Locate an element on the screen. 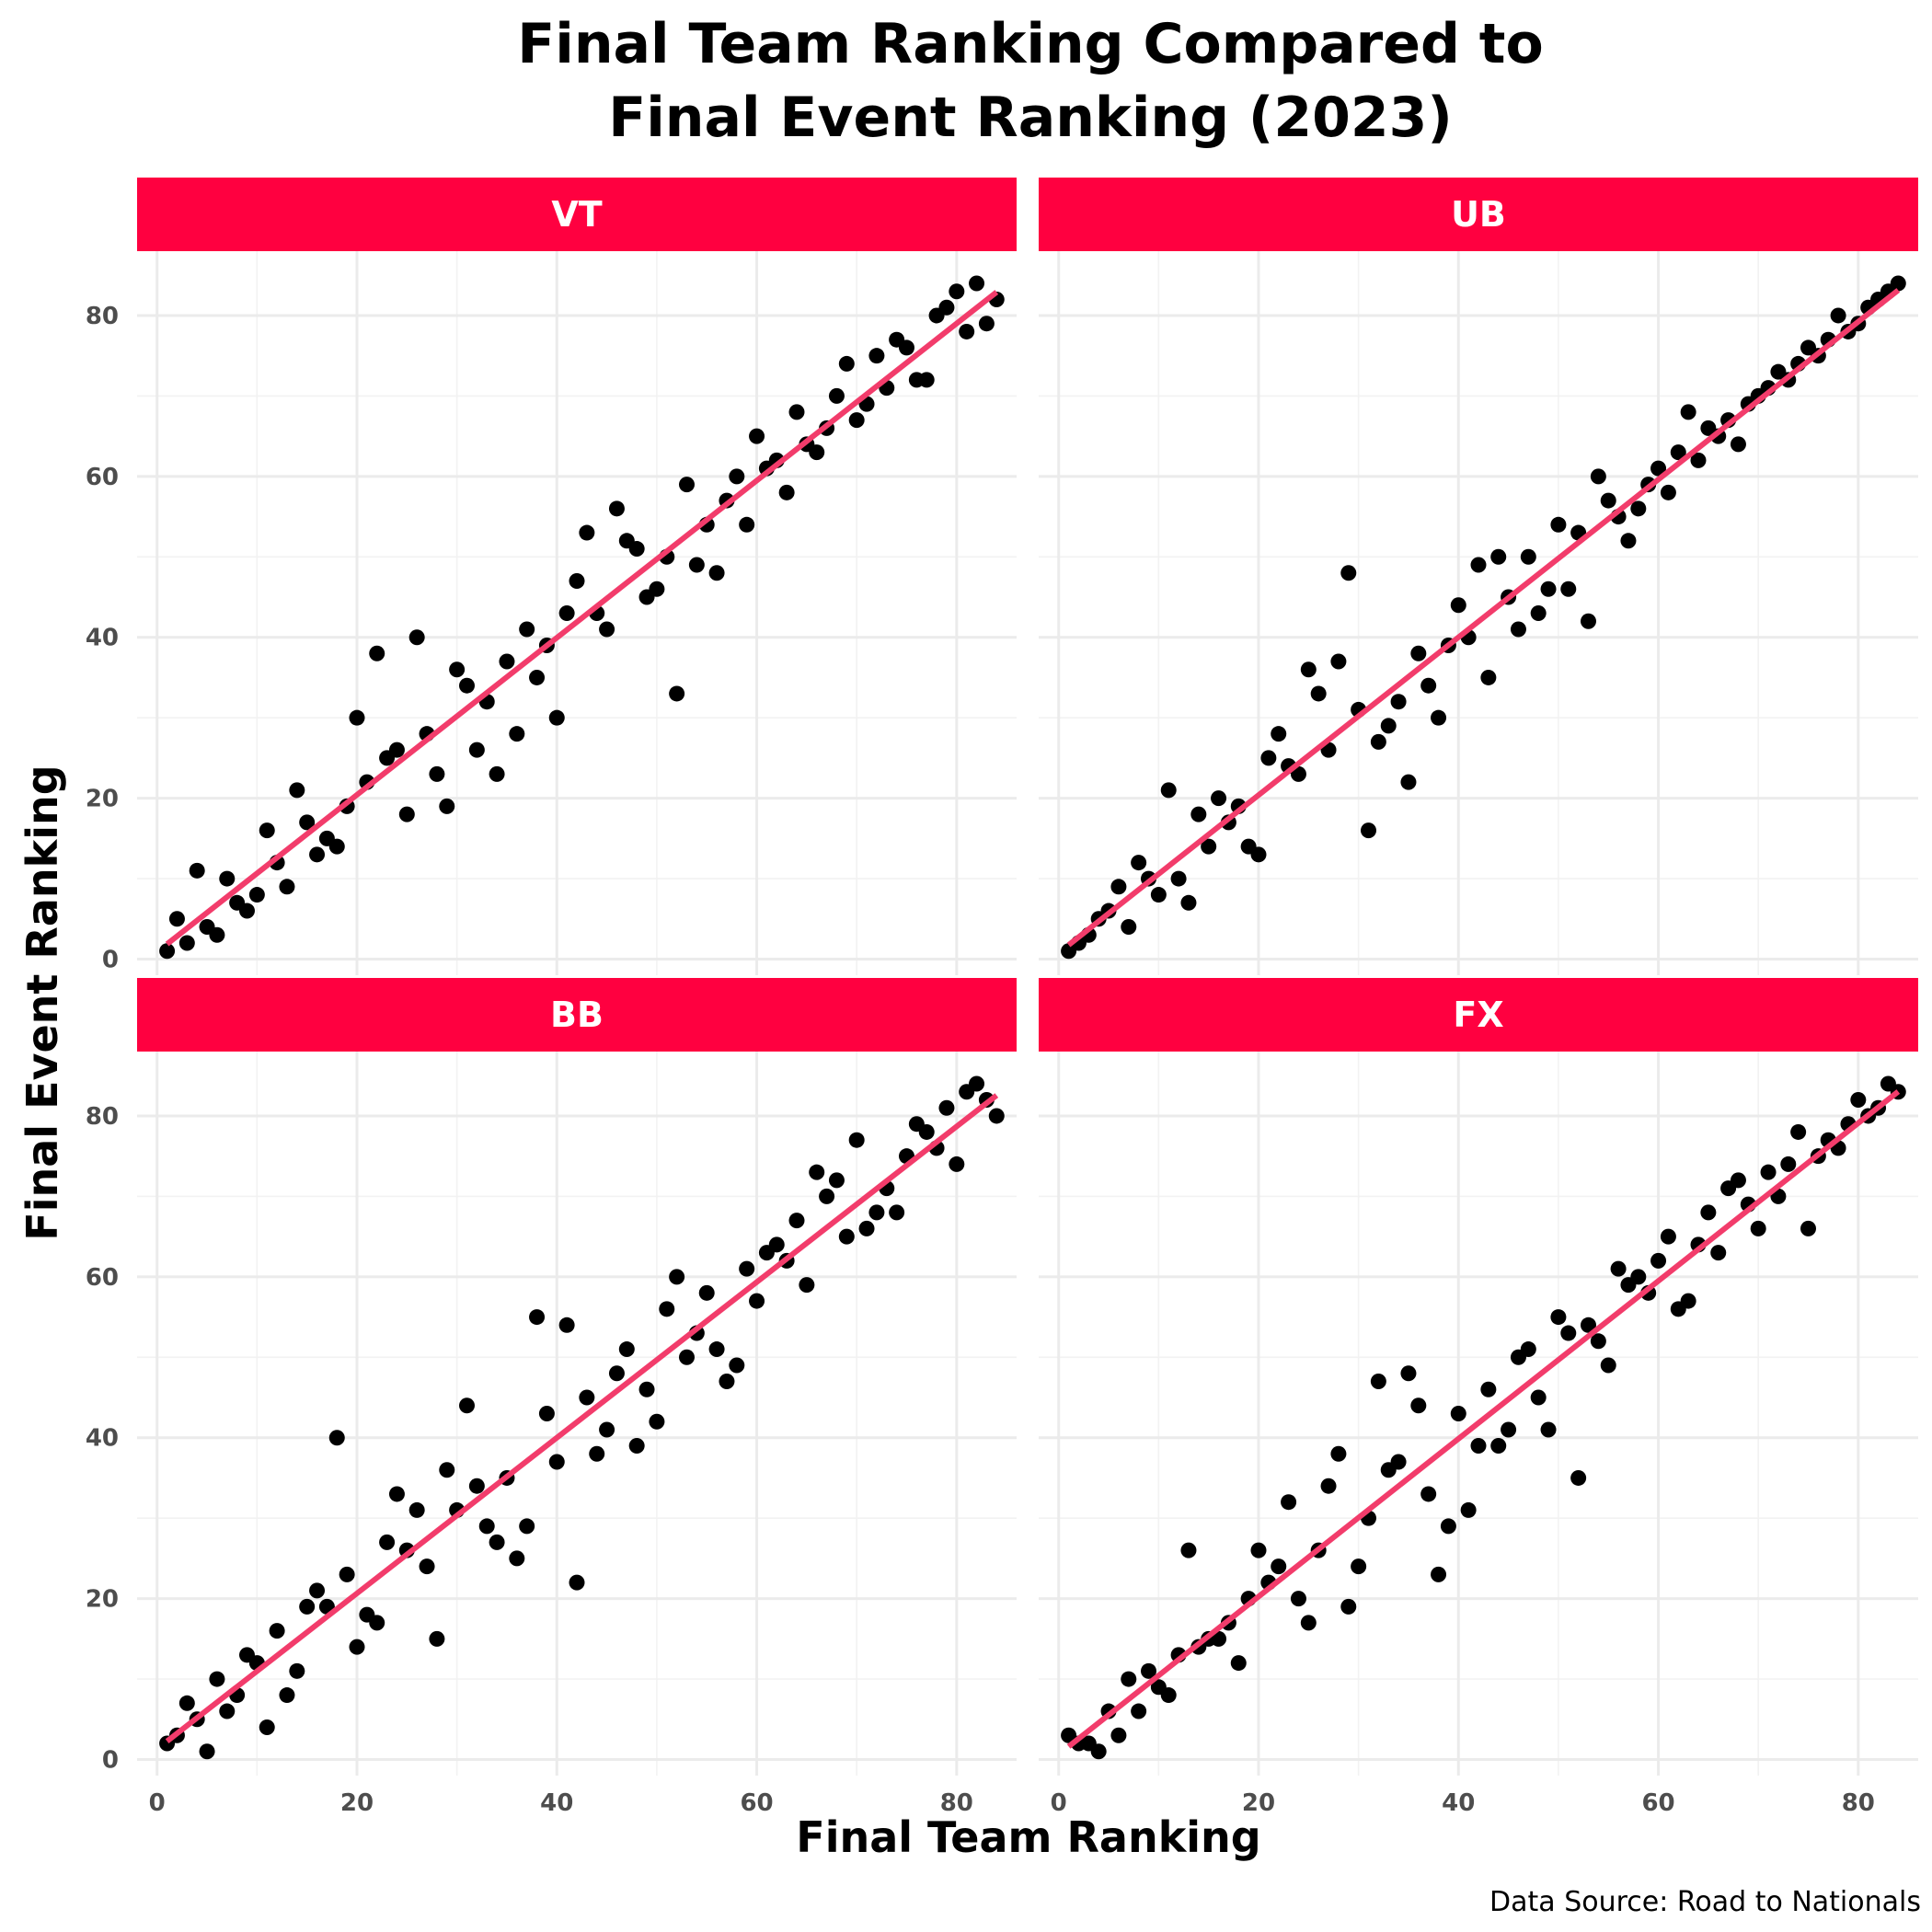  trend-line is located at coordinates (1483, 1419).